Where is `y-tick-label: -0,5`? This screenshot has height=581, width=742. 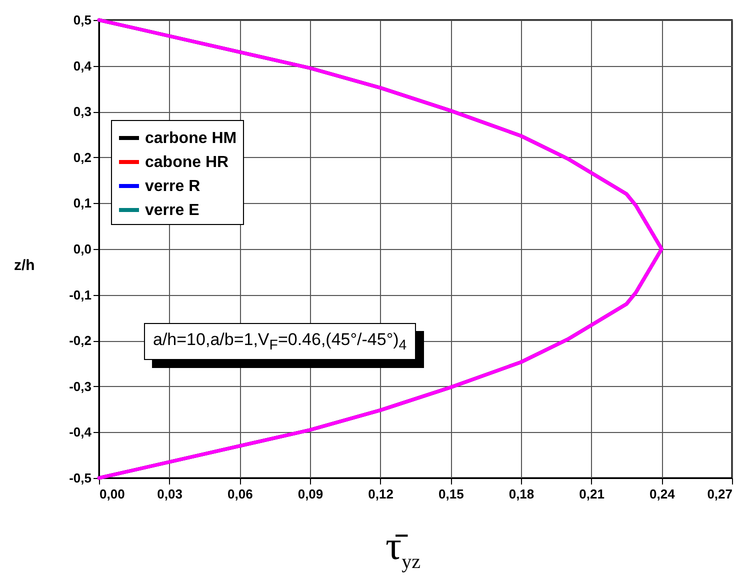
y-tick-label: -0,5 is located at coordinates (80, 478).